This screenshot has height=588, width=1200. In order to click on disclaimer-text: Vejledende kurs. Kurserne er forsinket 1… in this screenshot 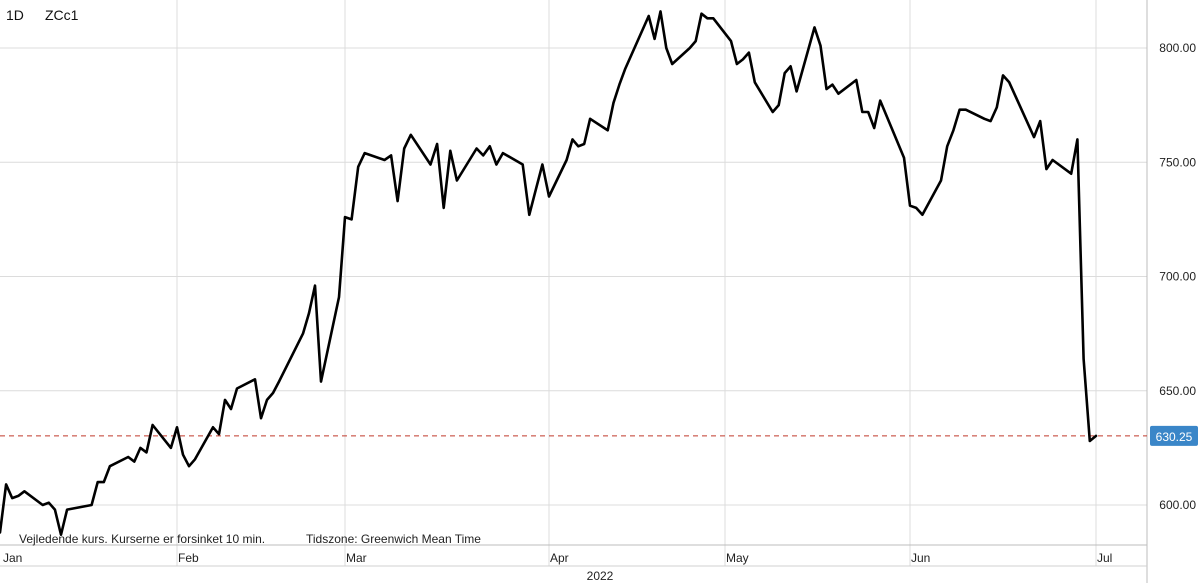, I will do `click(142, 539)`.